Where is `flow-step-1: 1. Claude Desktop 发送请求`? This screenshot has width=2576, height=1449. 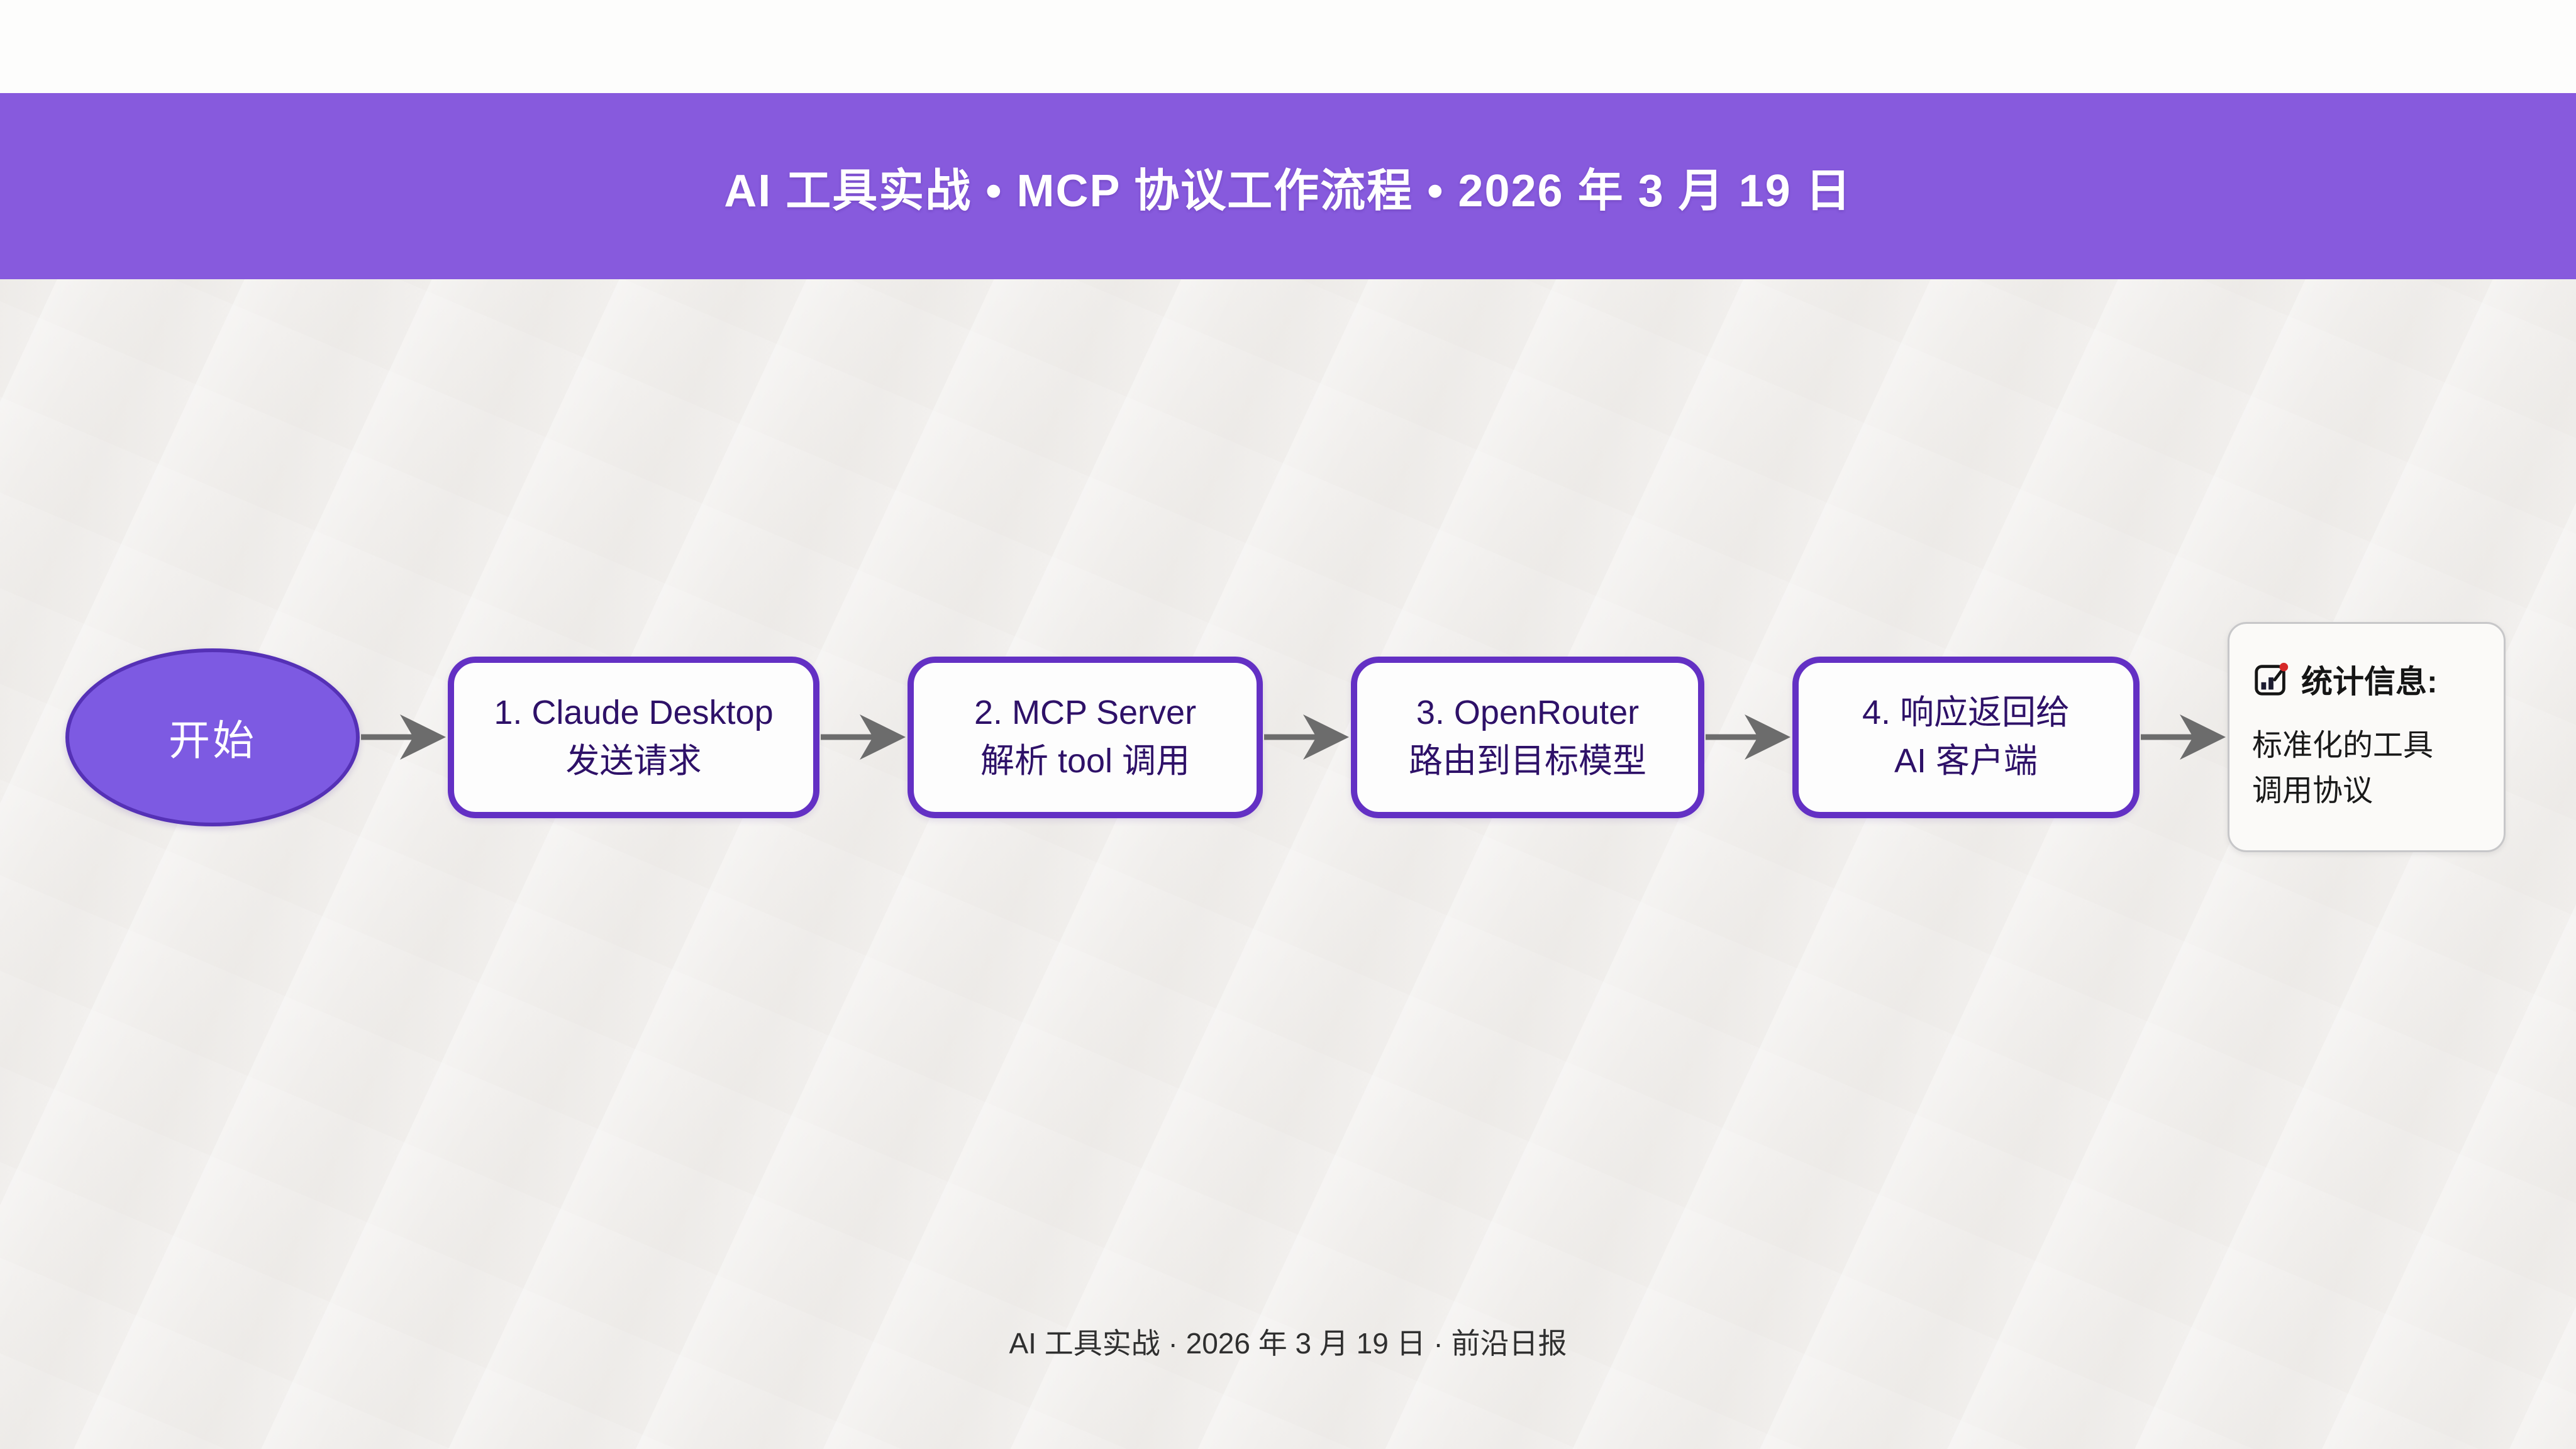 flow-step-1: 1. Claude Desktop 发送请求 is located at coordinates (633, 737).